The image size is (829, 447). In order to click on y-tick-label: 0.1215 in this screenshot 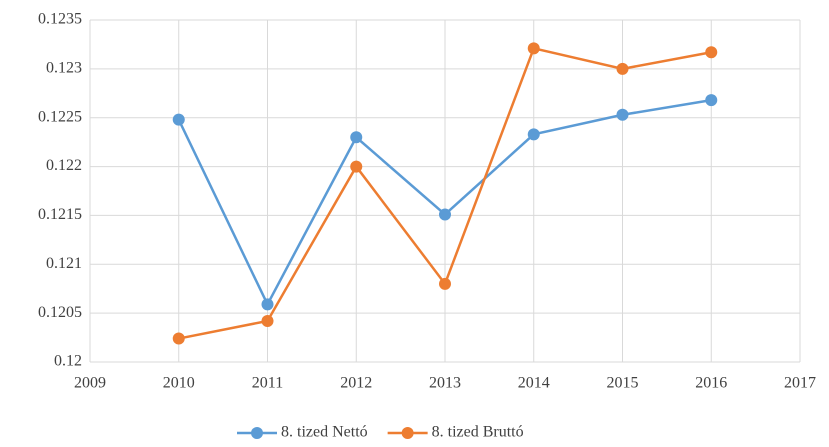, I will do `click(60, 214)`.